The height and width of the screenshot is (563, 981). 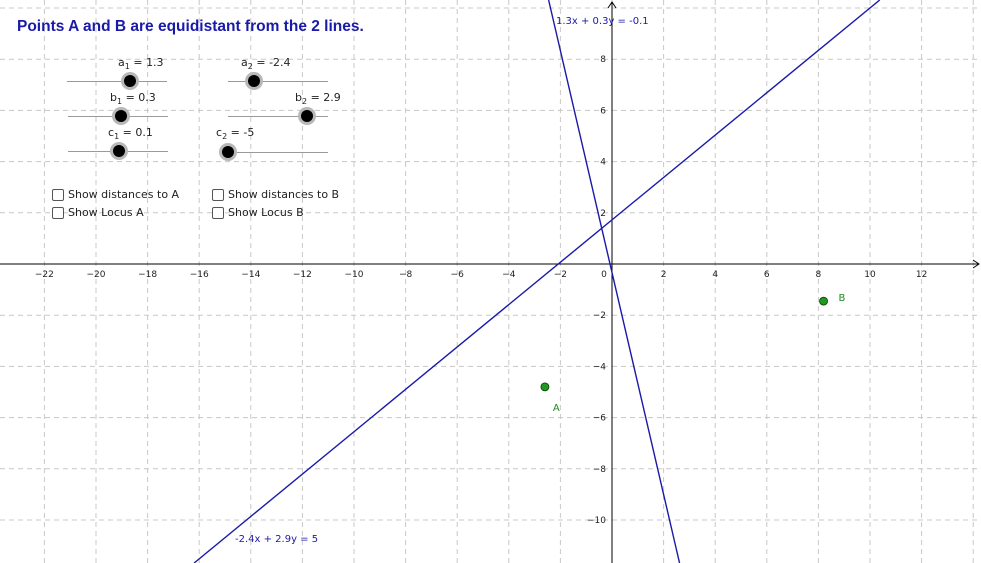 I want to click on slider-knob-c2, so click(x=228, y=152).